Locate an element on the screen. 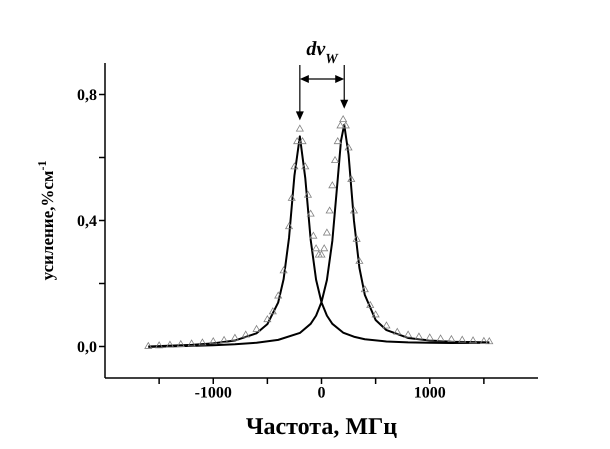  x-tick-label: 1000 is located at coordinates (430, 393).